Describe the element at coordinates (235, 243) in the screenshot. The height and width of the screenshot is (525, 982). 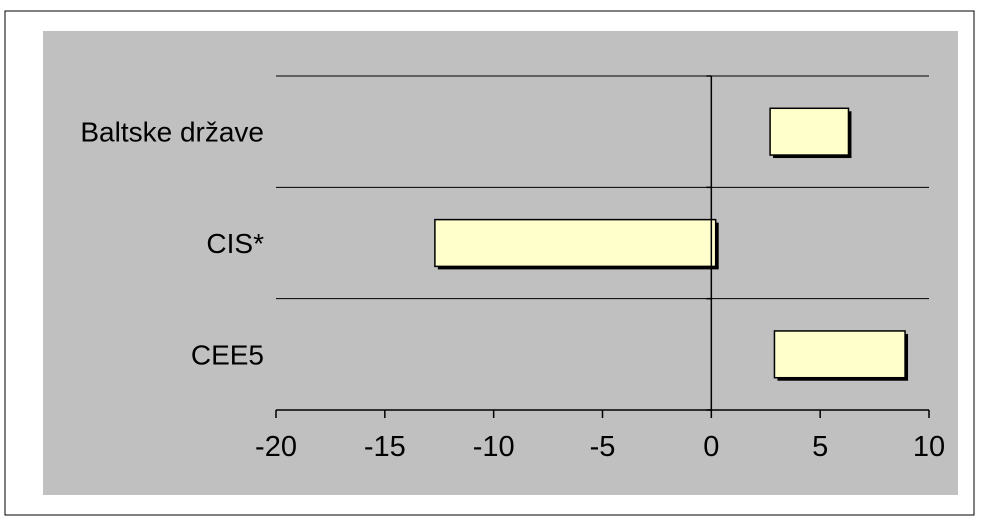
I see `category-label: CIS*` at that location.